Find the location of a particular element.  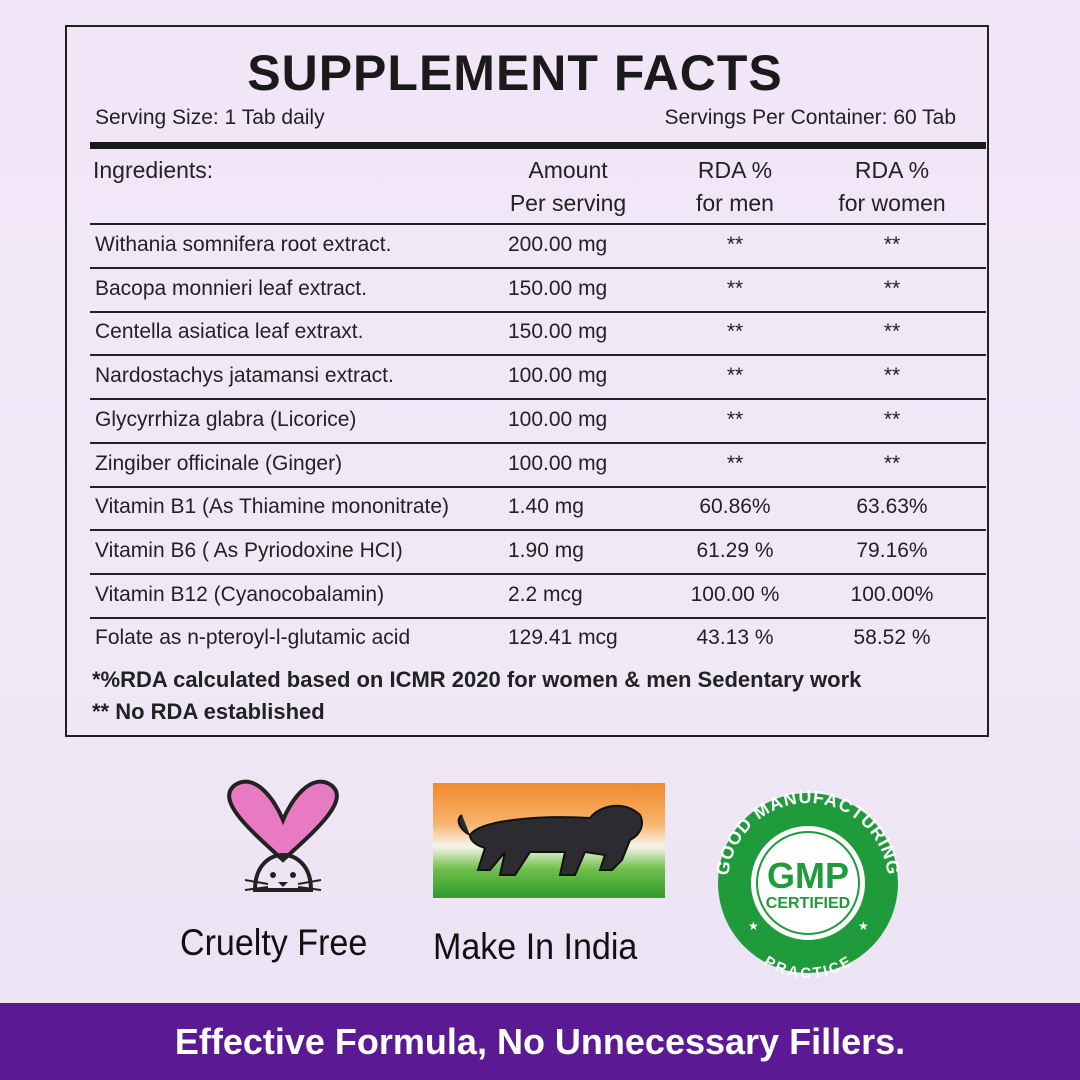

ingredient: Glycyrrhiza glabra (Licorice) is located at coordinates (226, 419).